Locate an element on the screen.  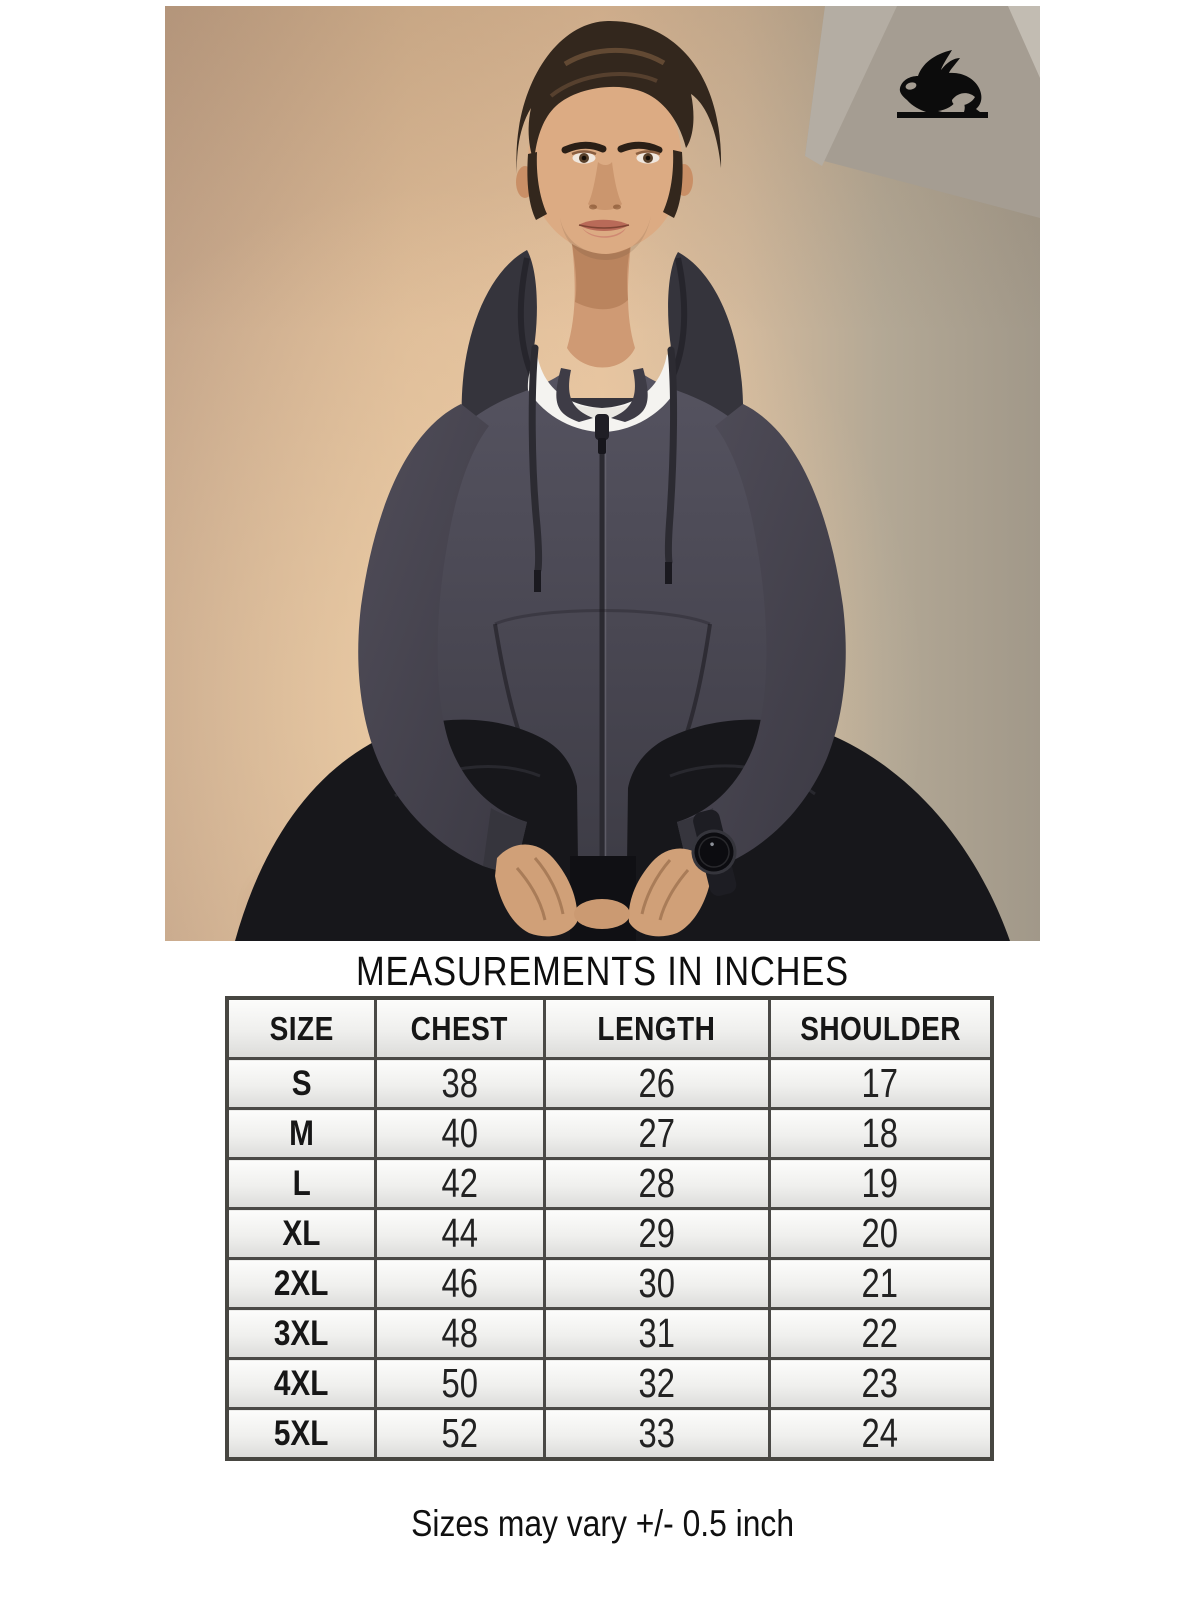
hair is located at coordinates (619, 120).